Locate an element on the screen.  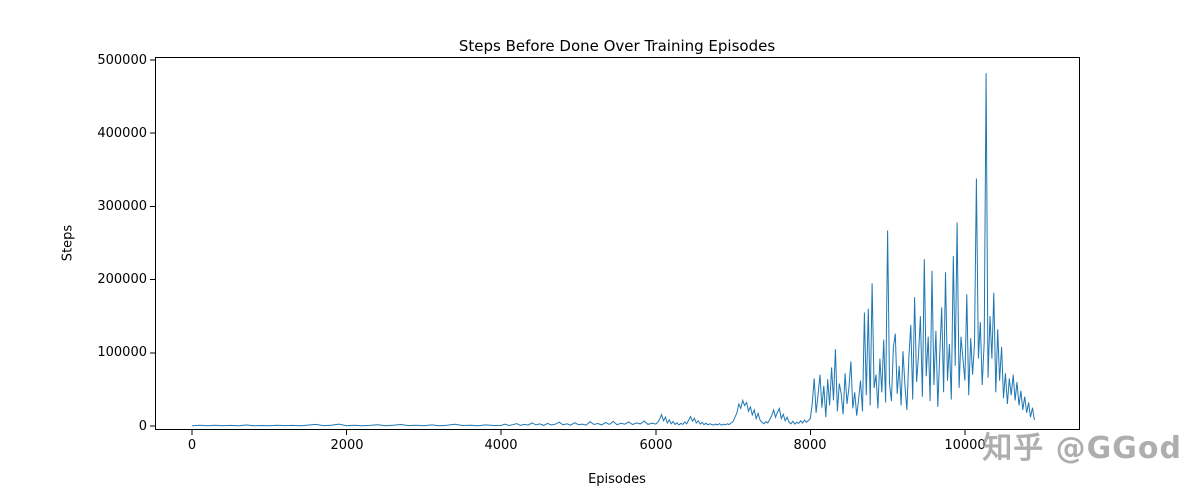
x-axis-label: Episodes is located at coordinates (617, 479).